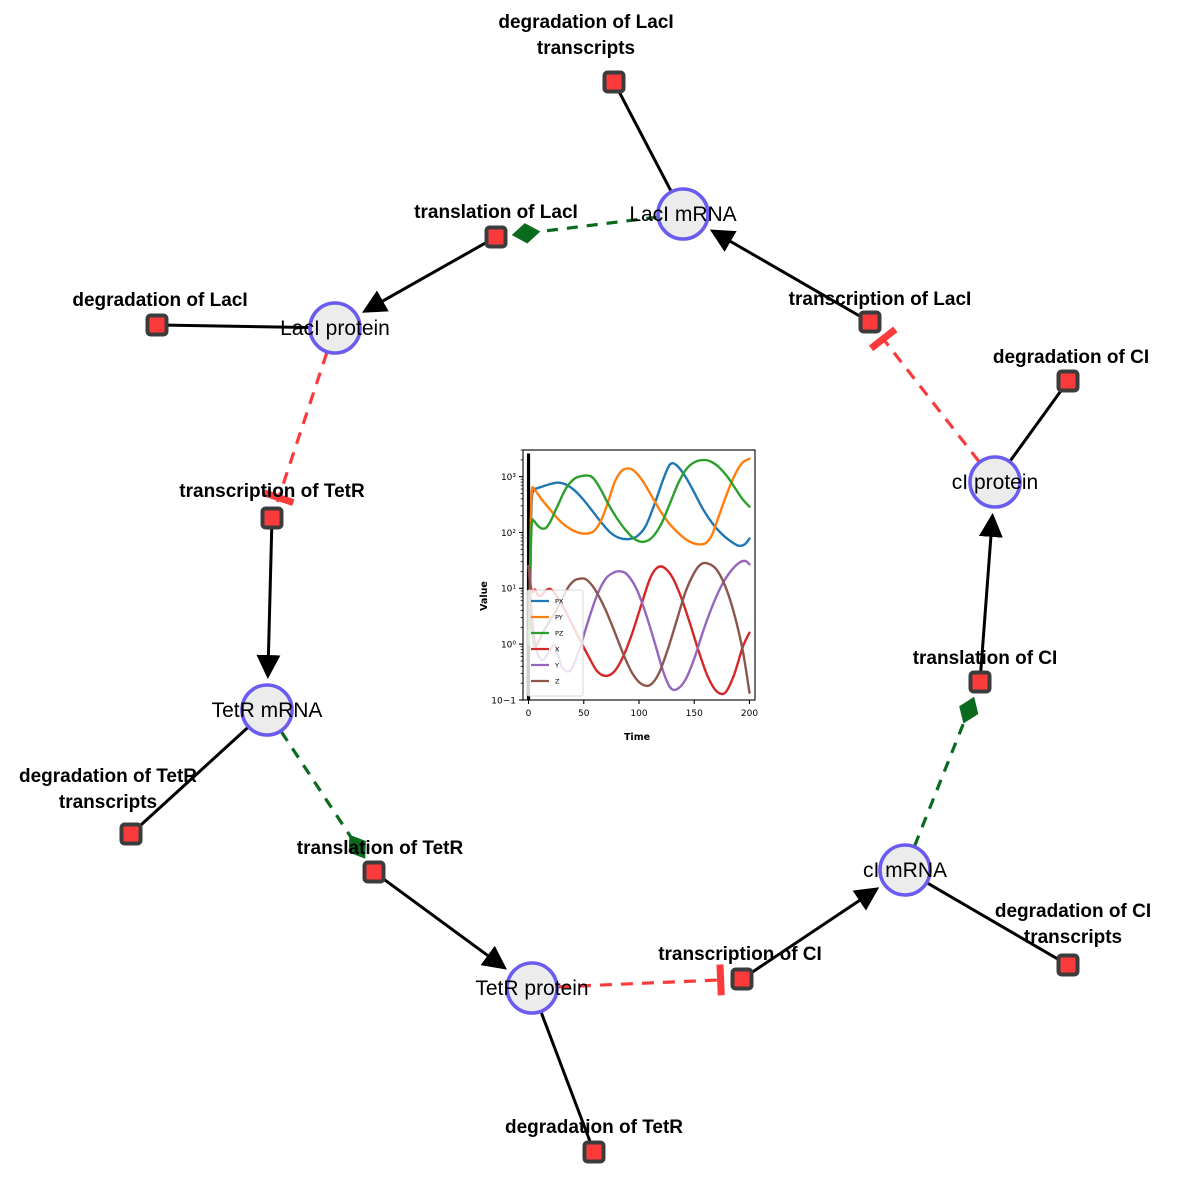 The image size is (1189, 1200). Describe the element at coordinates (786, 274) in the screenshot. I see `edge-transcr_laci-to-laci_mrna` at that location.